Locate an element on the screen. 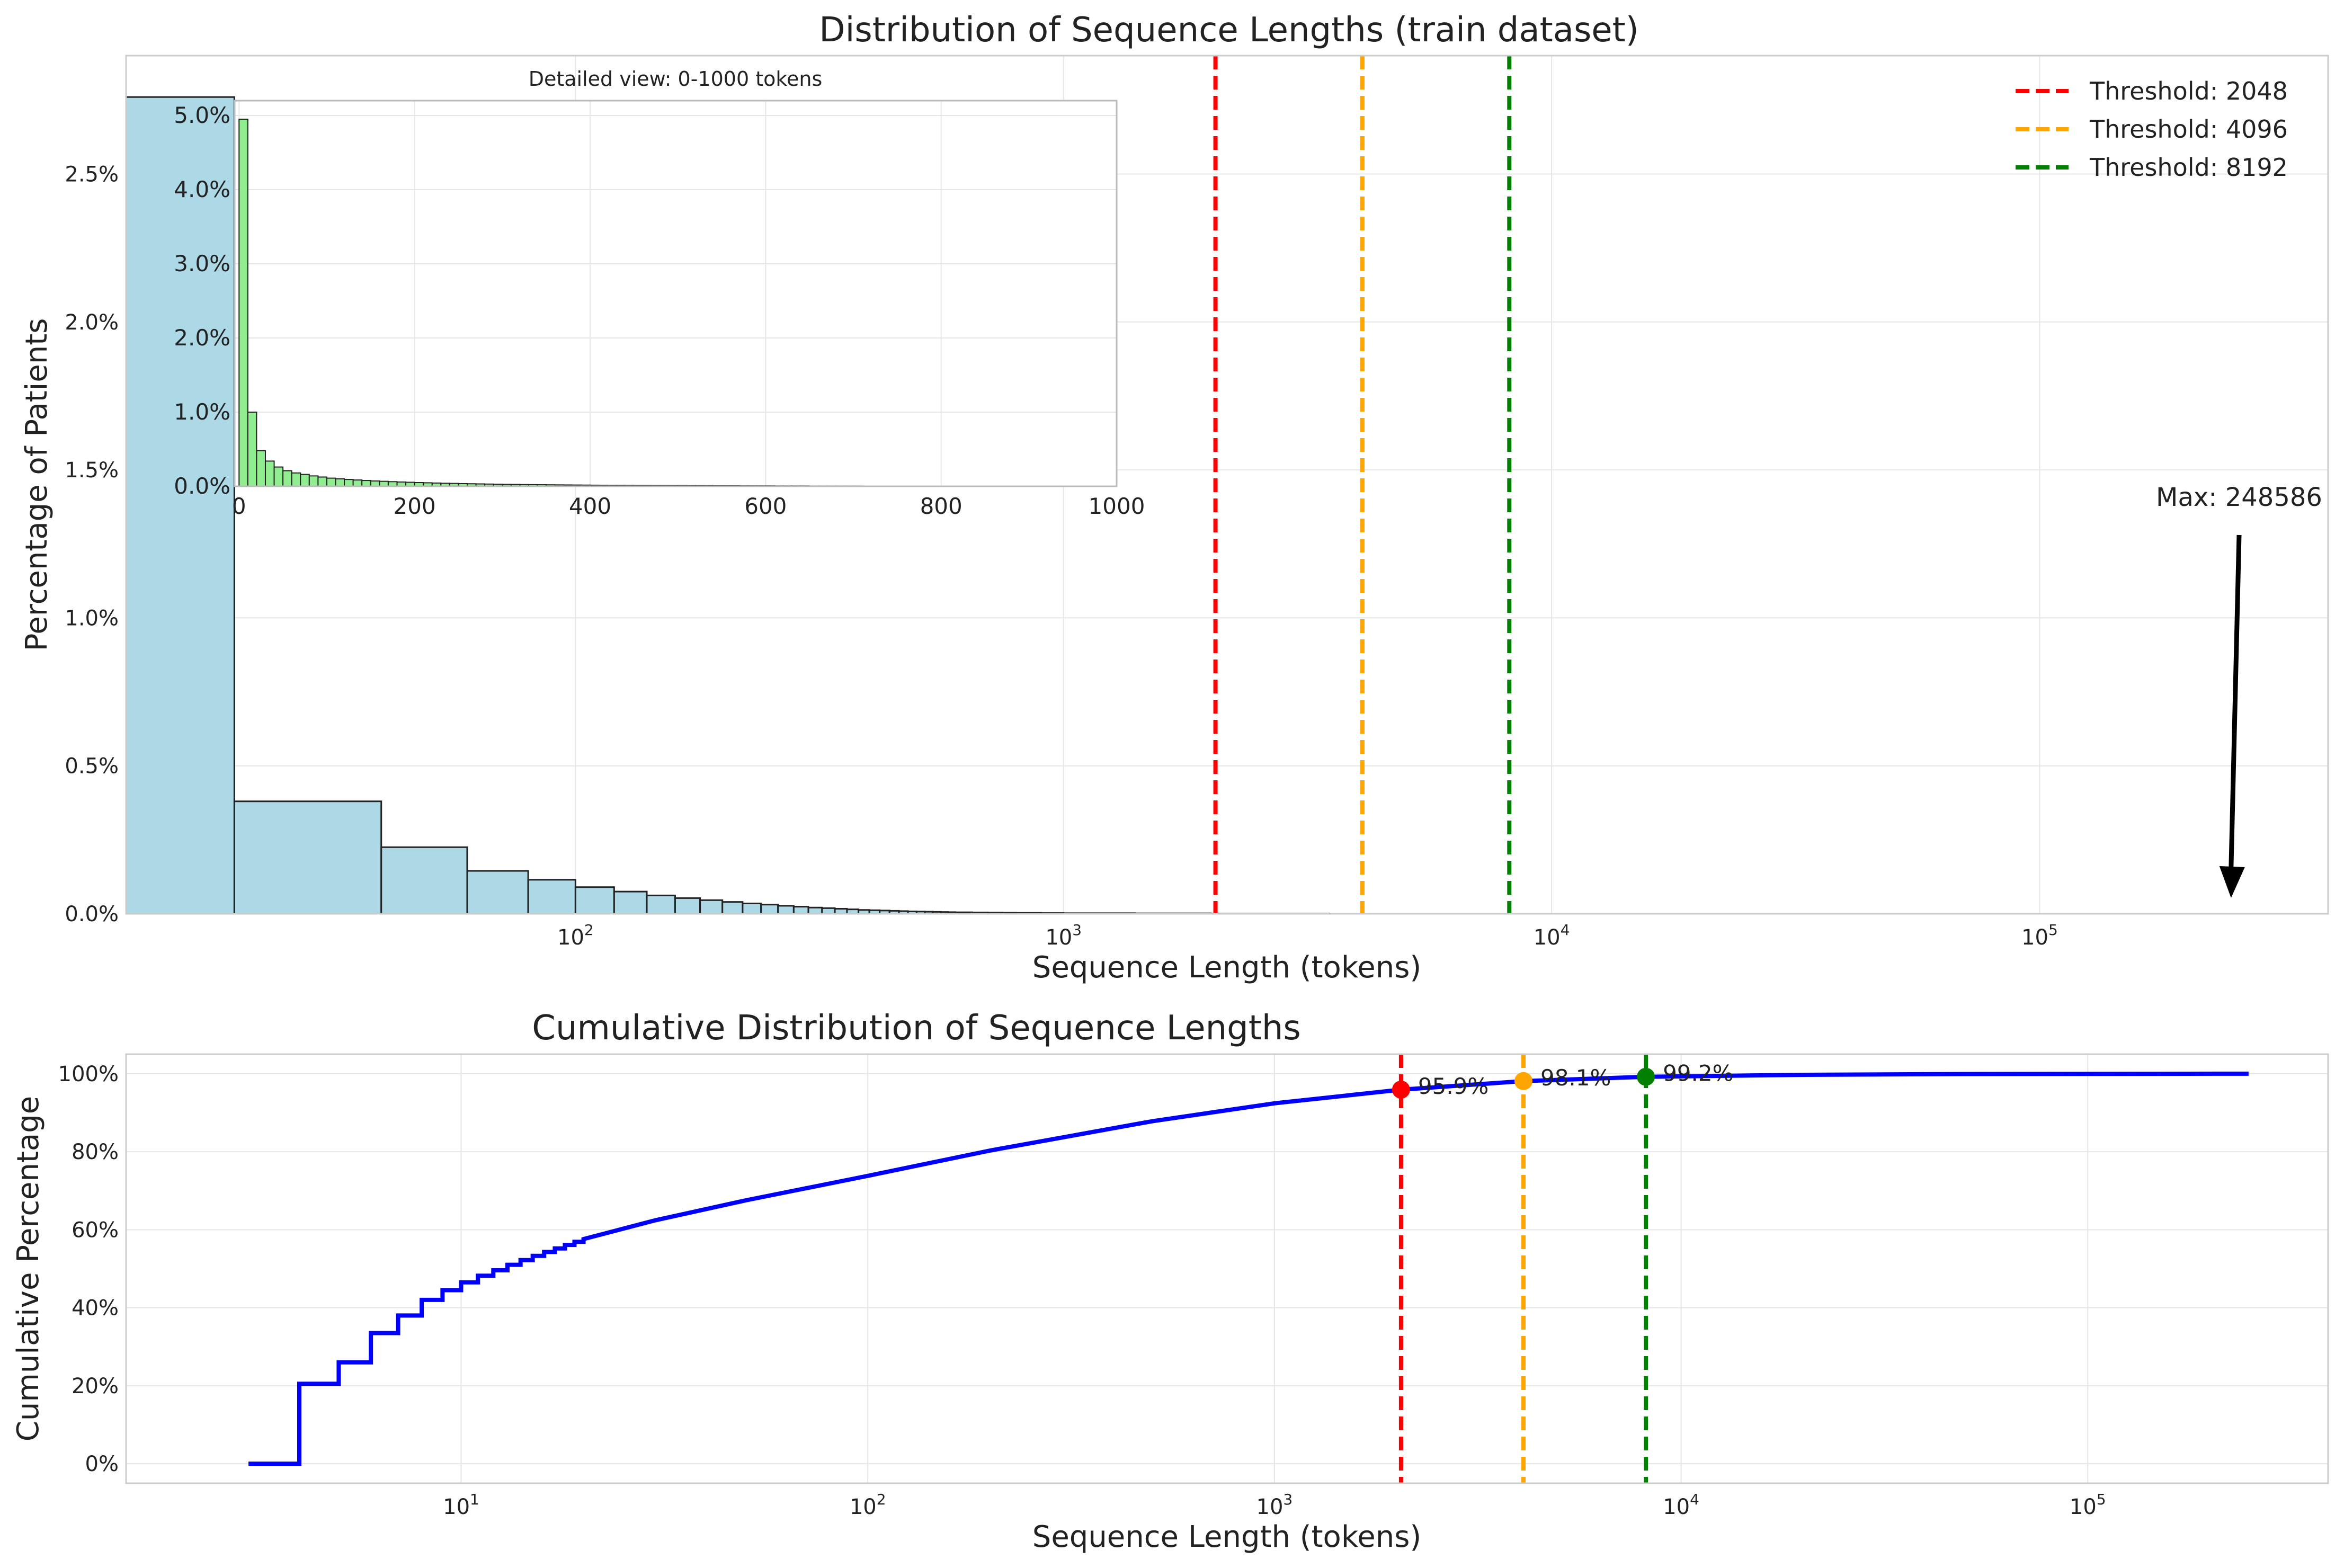  histogram-y-tick-label: 1.0% is located at coordinates (92, 618).